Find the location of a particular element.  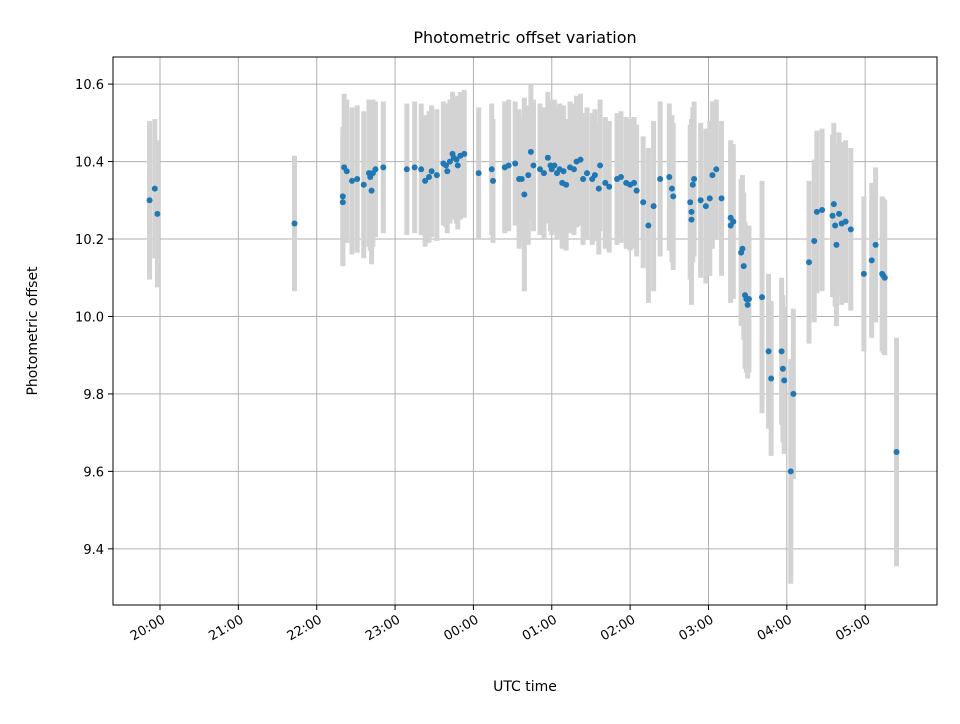

y-tick-label: 10.4 is located at coordinates (89, 163).